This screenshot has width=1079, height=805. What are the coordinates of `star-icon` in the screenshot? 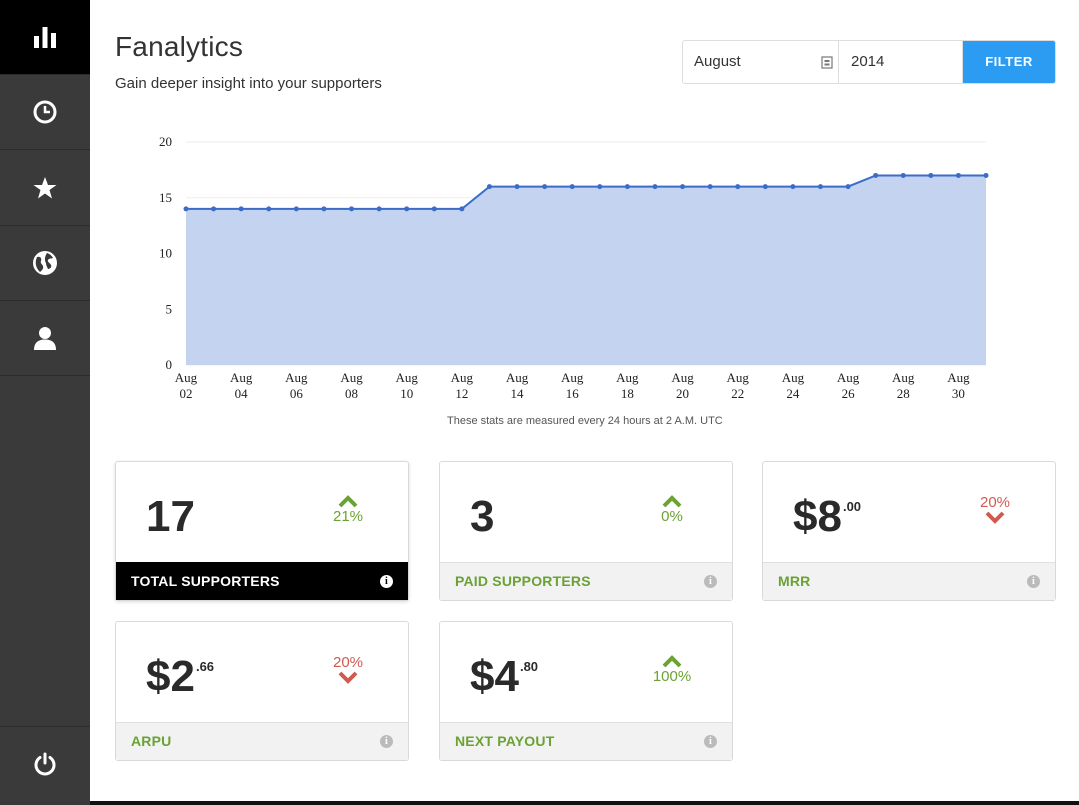 It's located at (45, 188).